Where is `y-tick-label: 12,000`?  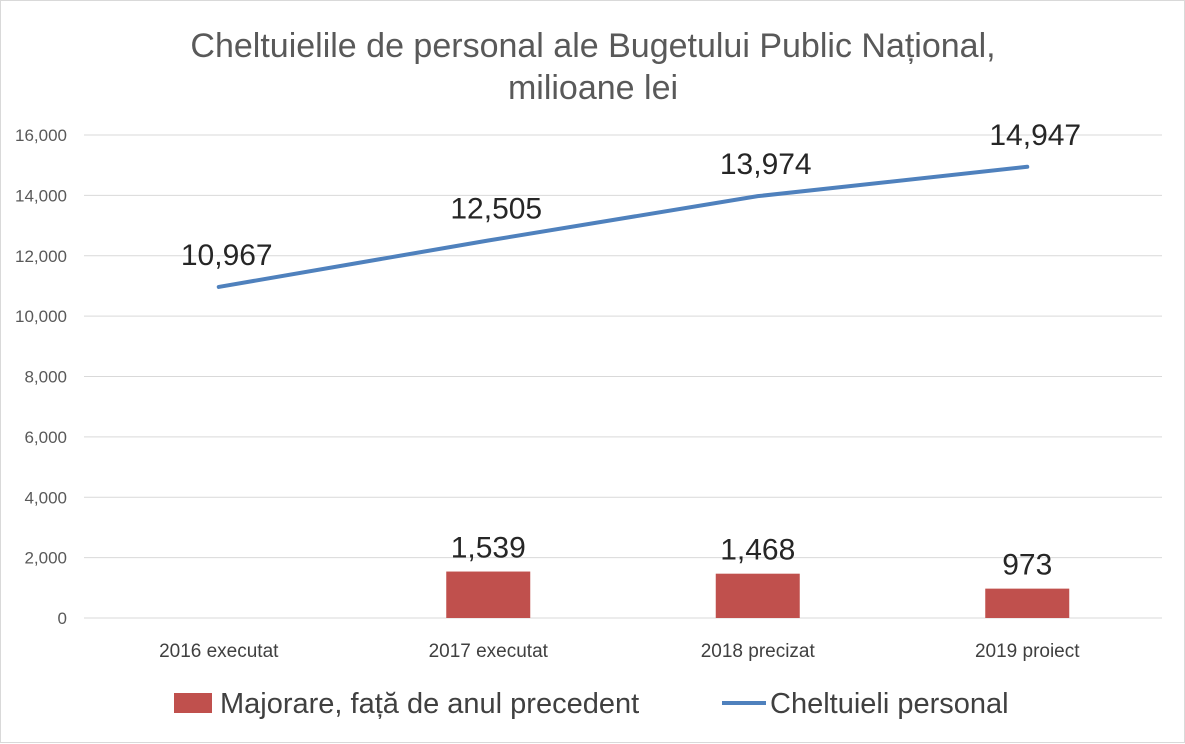 y-tick-label: 12,000 is located at coordinates (41, 256).